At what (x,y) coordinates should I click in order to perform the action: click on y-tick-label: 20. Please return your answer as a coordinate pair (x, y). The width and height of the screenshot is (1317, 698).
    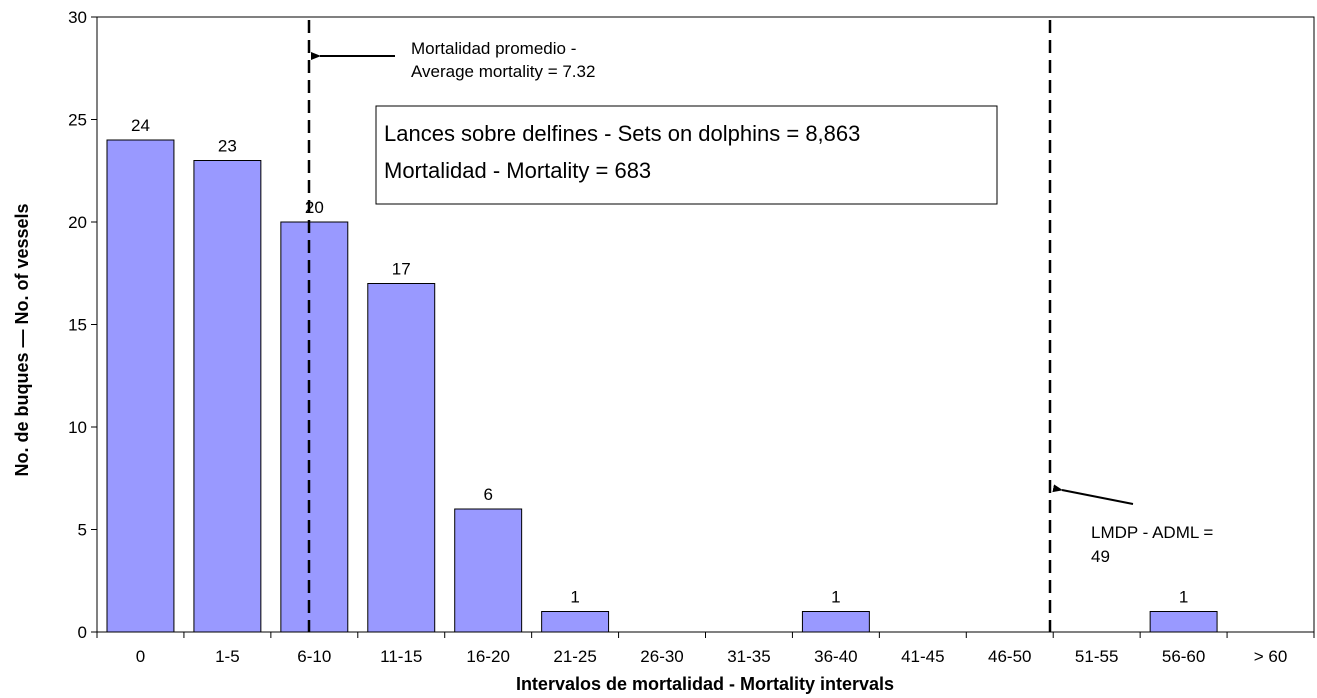
    Looking at the image, I should click on (77, 222).